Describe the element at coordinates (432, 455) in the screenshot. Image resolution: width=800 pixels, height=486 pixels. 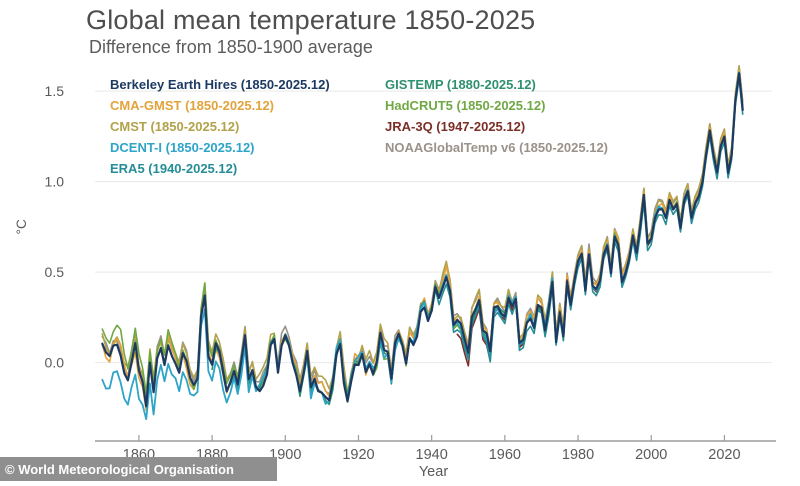
I see `x-tick-label-1940: 1940` at that location.